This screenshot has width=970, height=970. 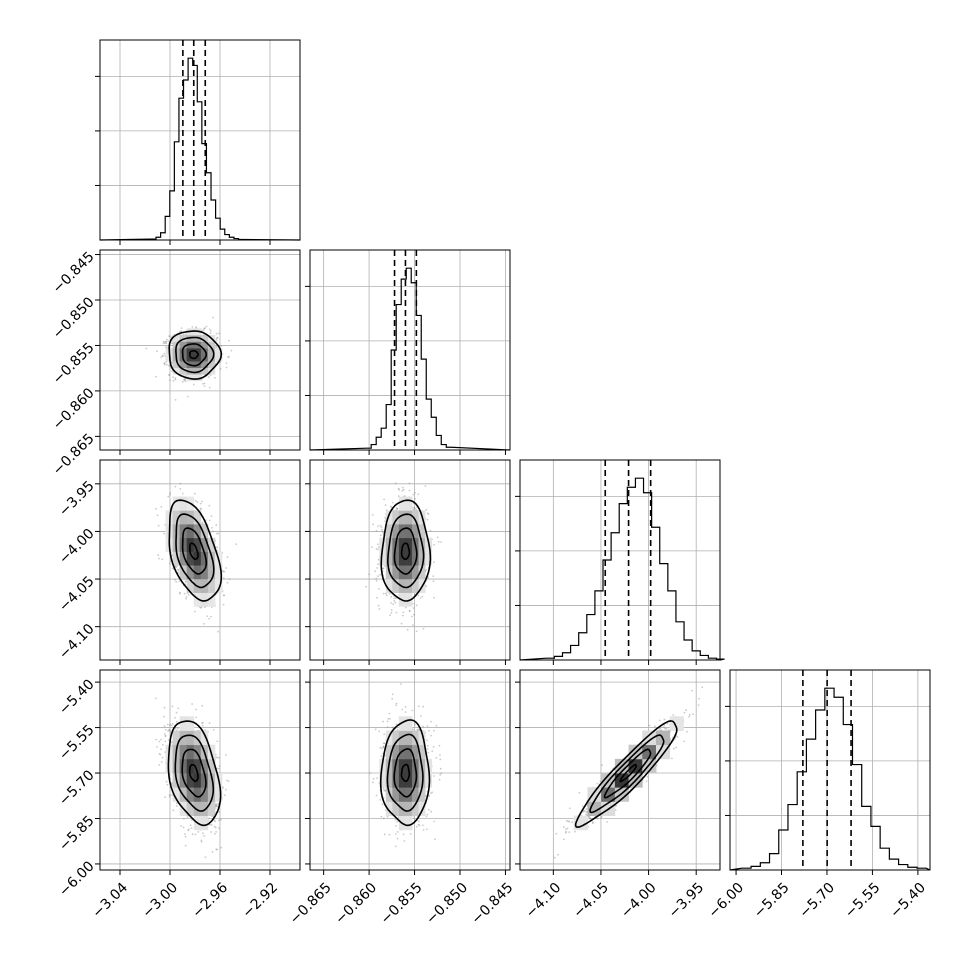 I want to click on axes-frame, so click(x=200, y=560).